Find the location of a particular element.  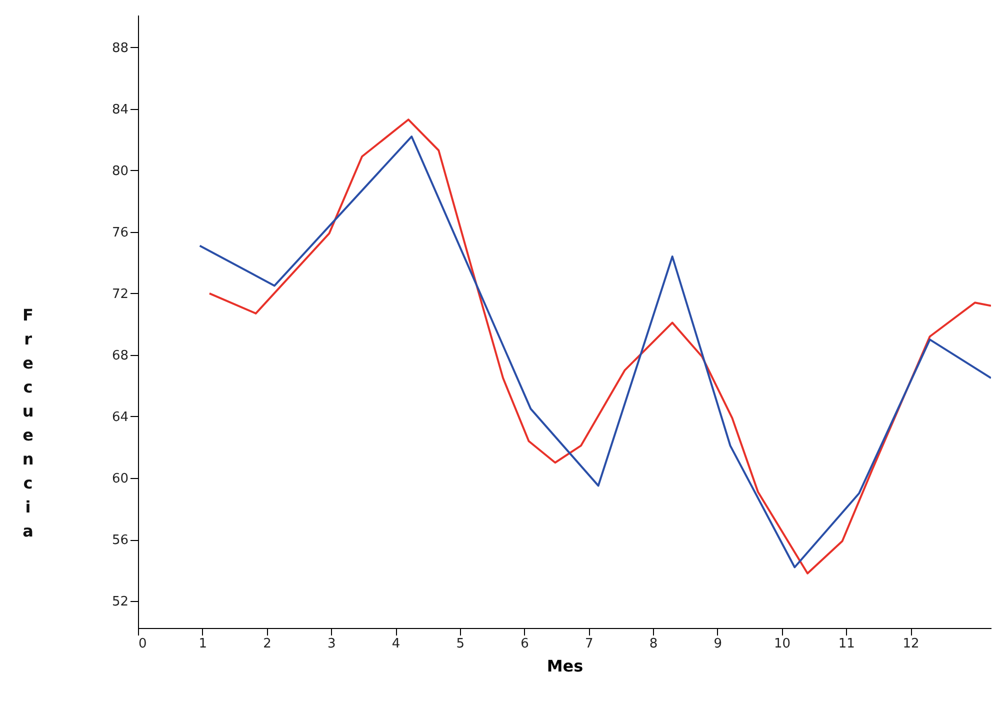

x-tick-label: 10 is located at coordinates (782, 644).